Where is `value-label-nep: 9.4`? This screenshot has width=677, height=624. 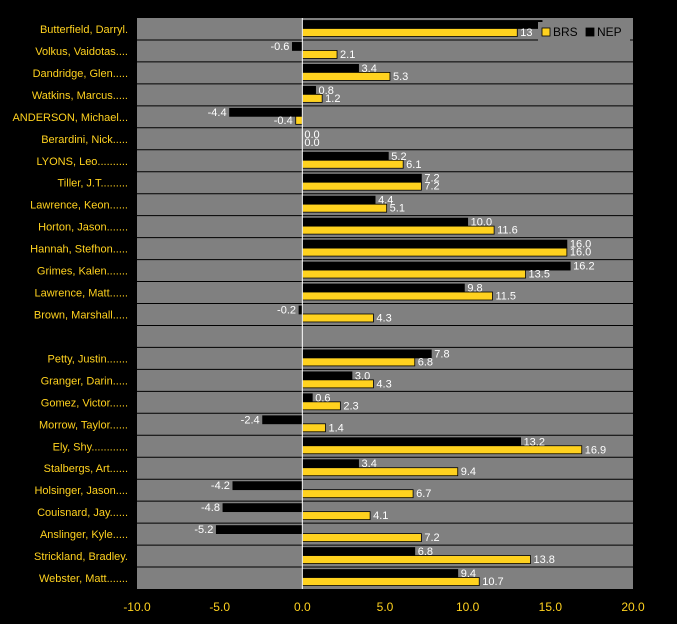 value-label-nep: 9.4 is located at coordinates (468, 574).